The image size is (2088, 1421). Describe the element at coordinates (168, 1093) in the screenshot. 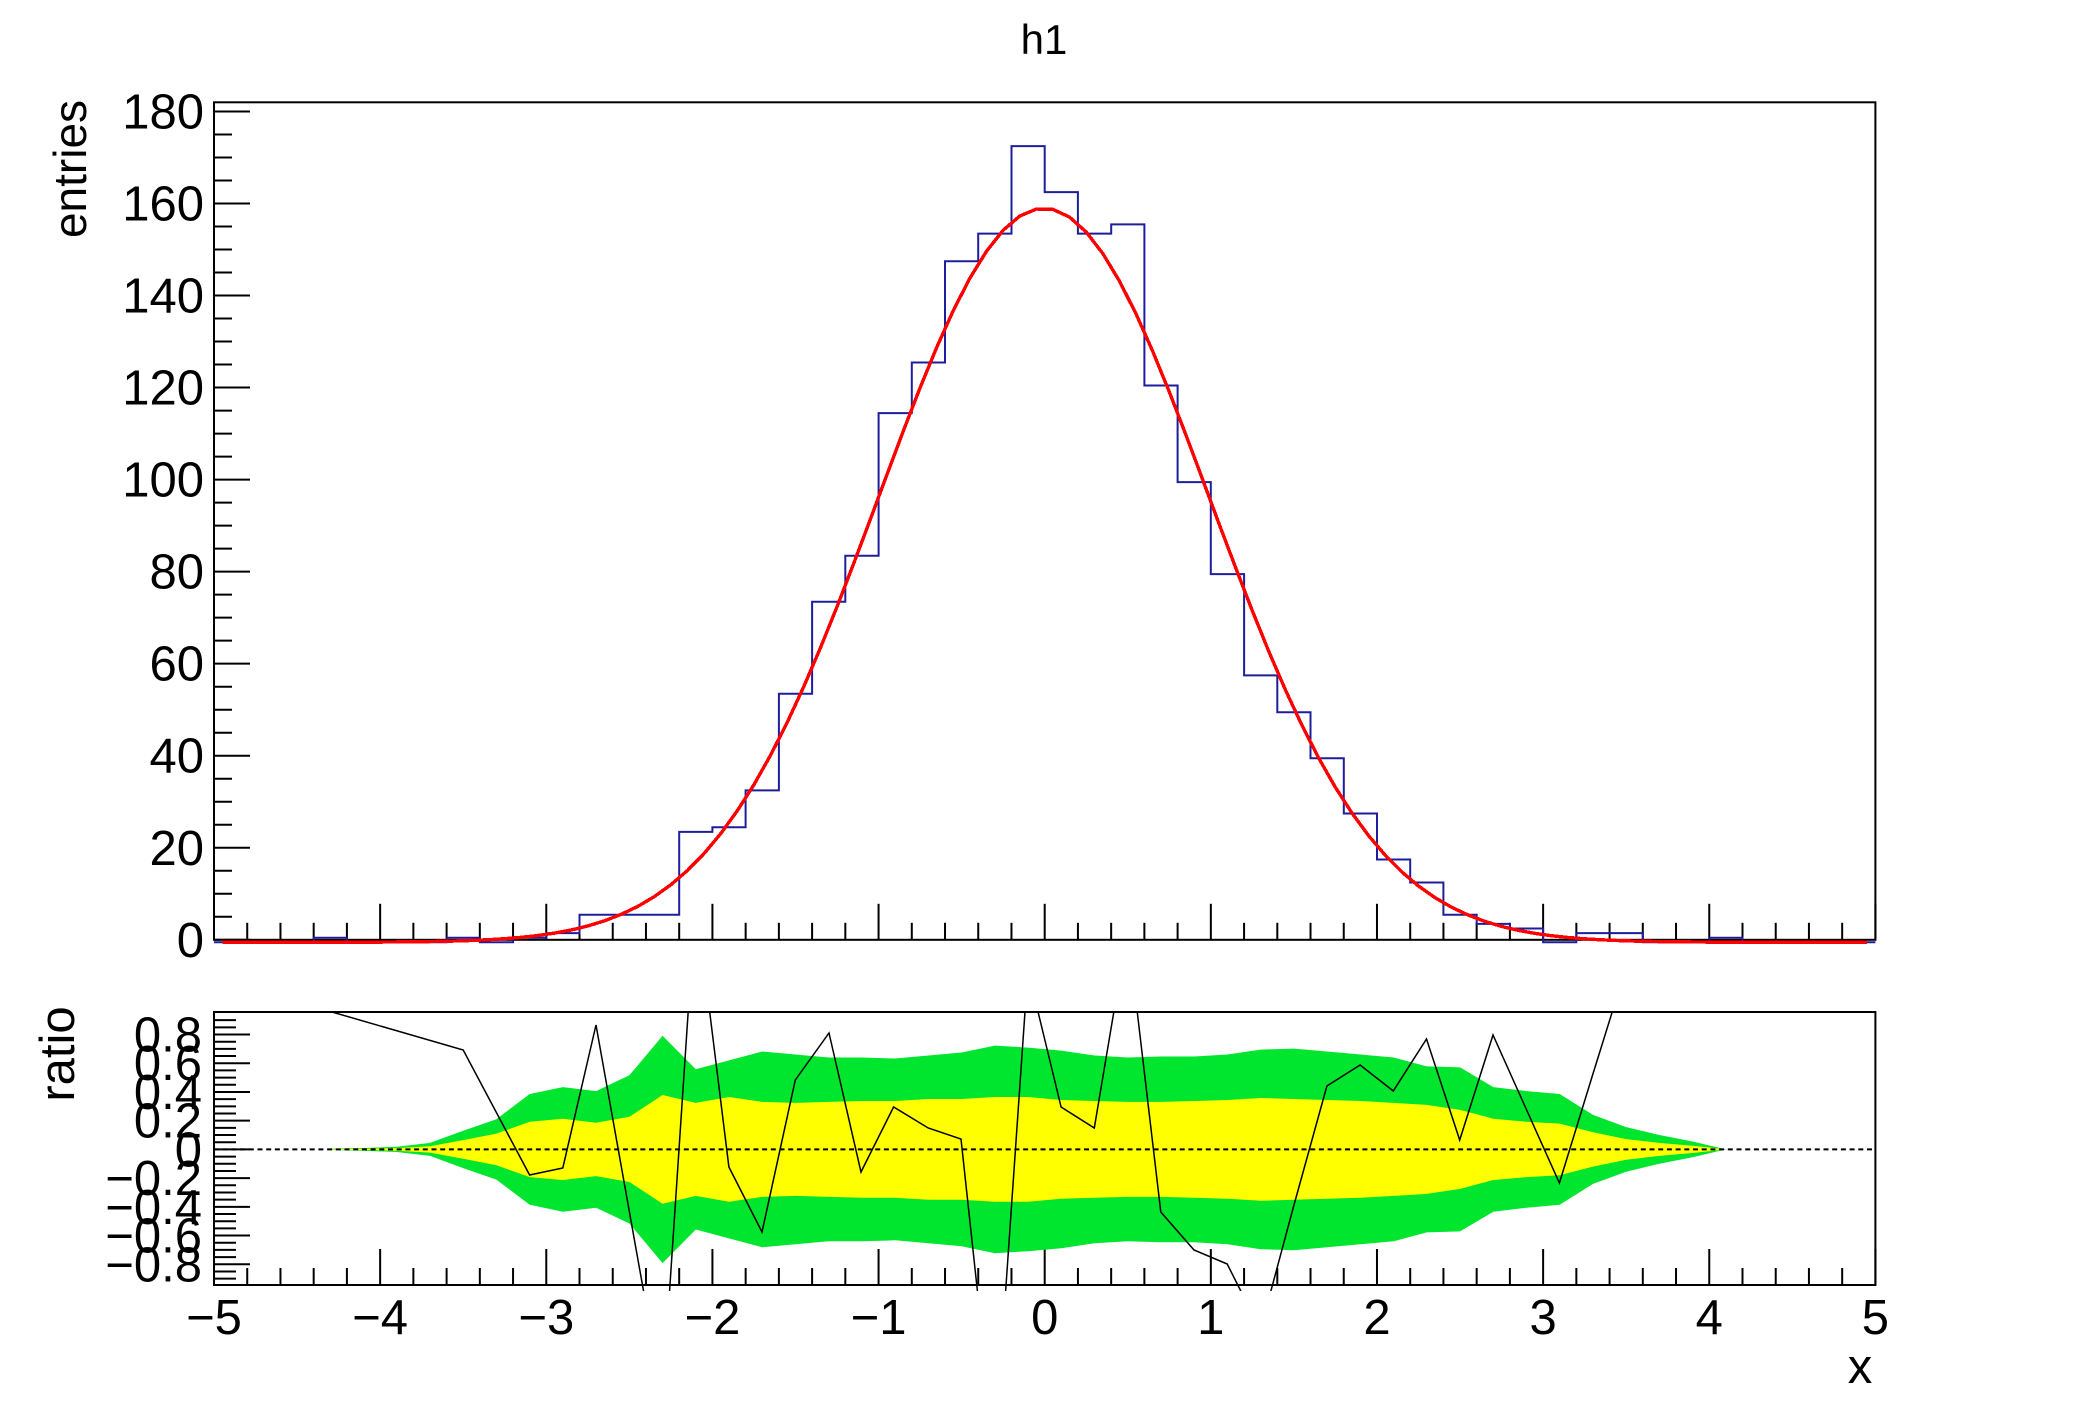

I see `svg-text: 0.4` at that location.